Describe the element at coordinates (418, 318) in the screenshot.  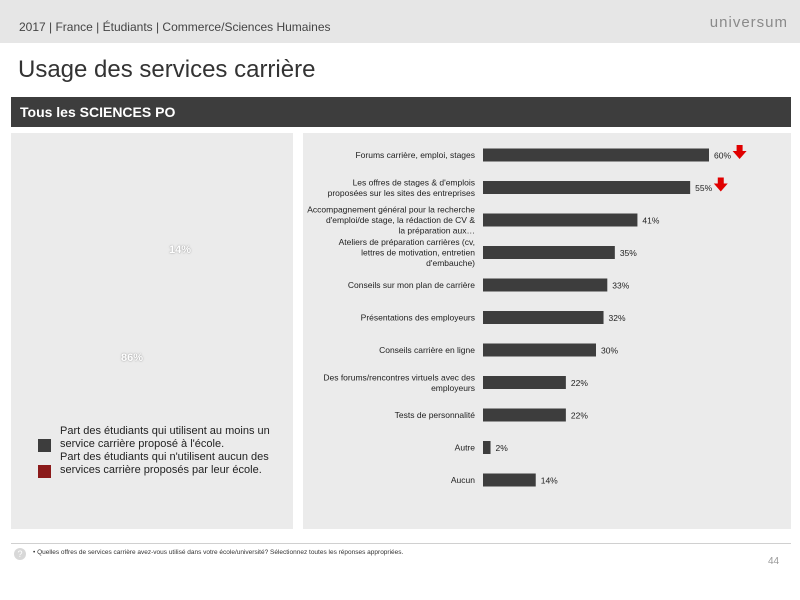
I see `category-label-5: Présentations des employeurs` at that location.